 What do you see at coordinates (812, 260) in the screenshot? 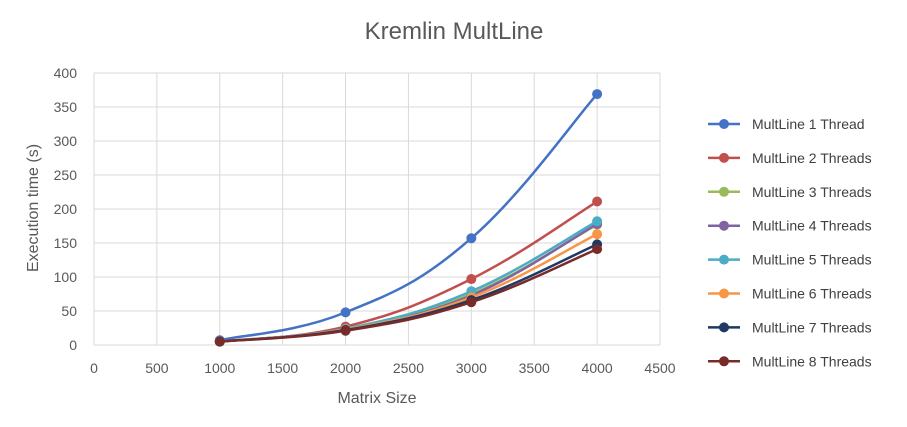
I see `legend-label: MultLine 5 Threads` at bounding box center [812, 260].